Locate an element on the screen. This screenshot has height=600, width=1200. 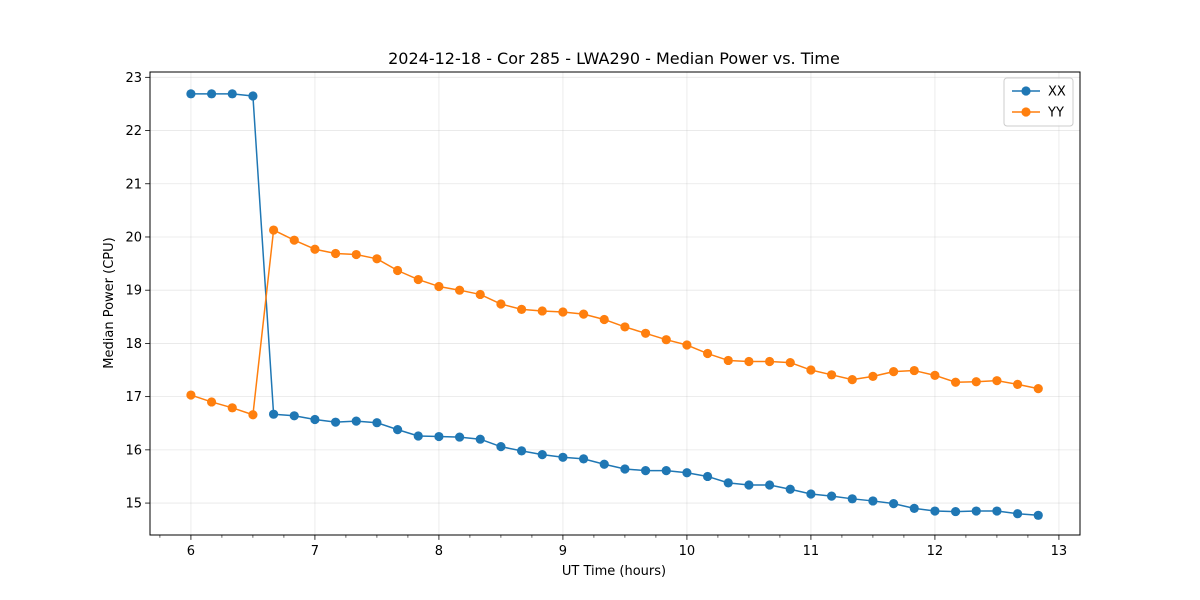
legend-frame is located at coordinates (1038, 102).